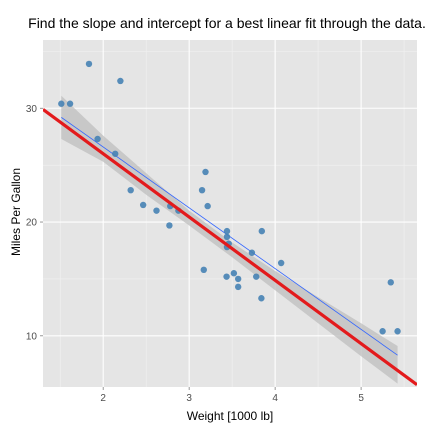 The width and height of the screenshot is (432, 432). I want to click on y-tick-label: 10, so click(32, 336).